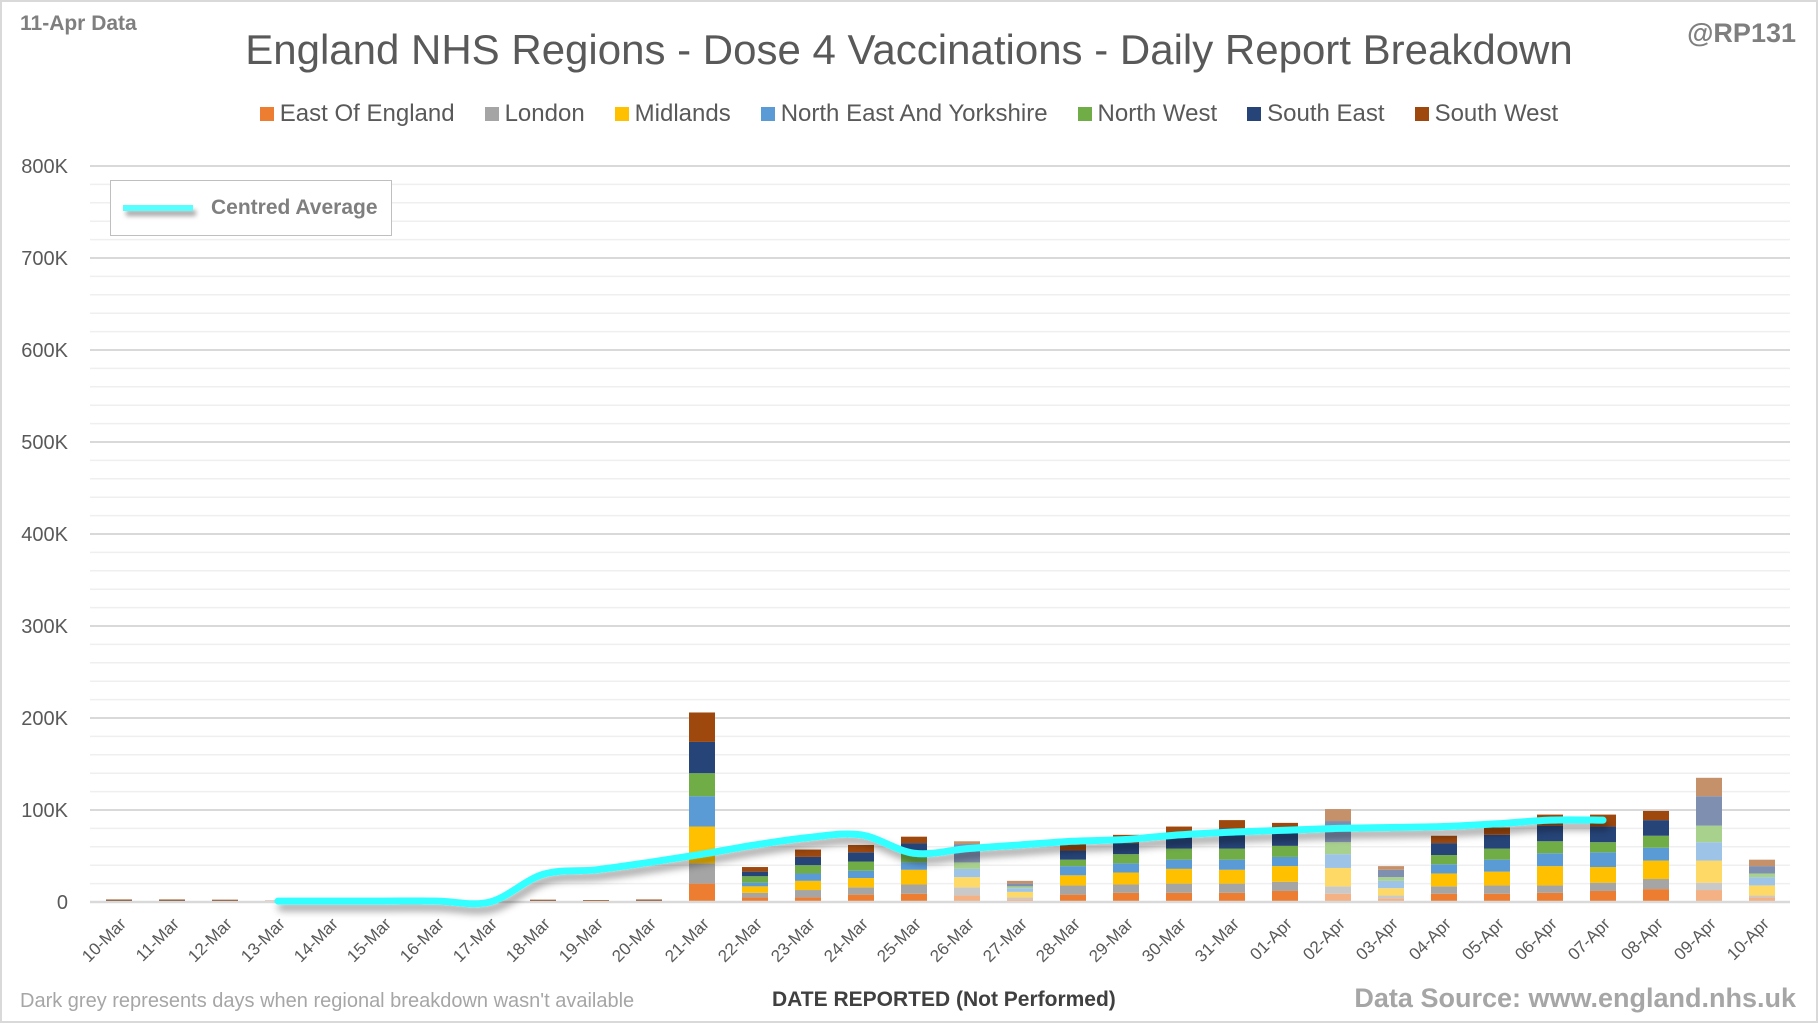 The width and height of the screenshot is (1818, 1023). Describe the element at coordinates (1326, 113) in the screenshot. I see `legend-label: South East` at that location.